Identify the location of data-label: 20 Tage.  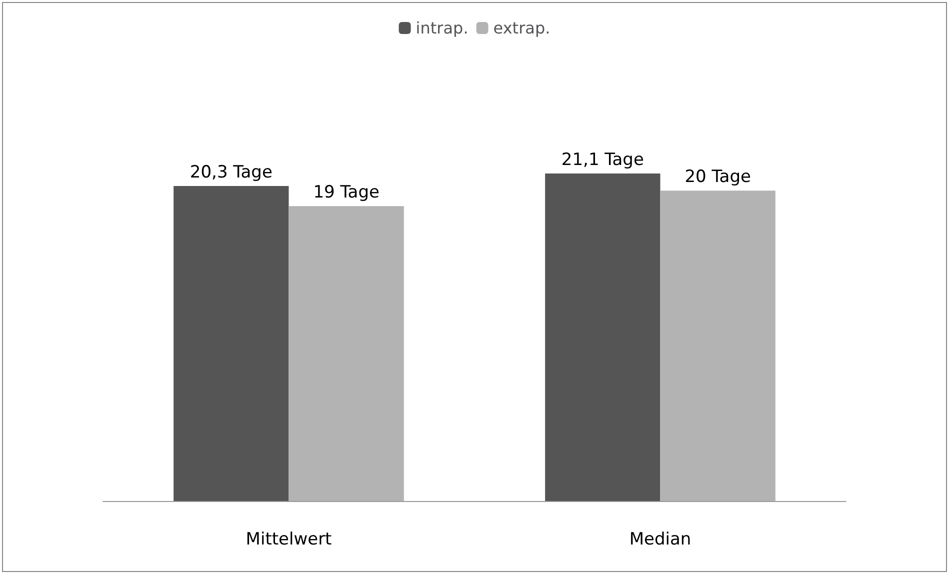
(717, 177).